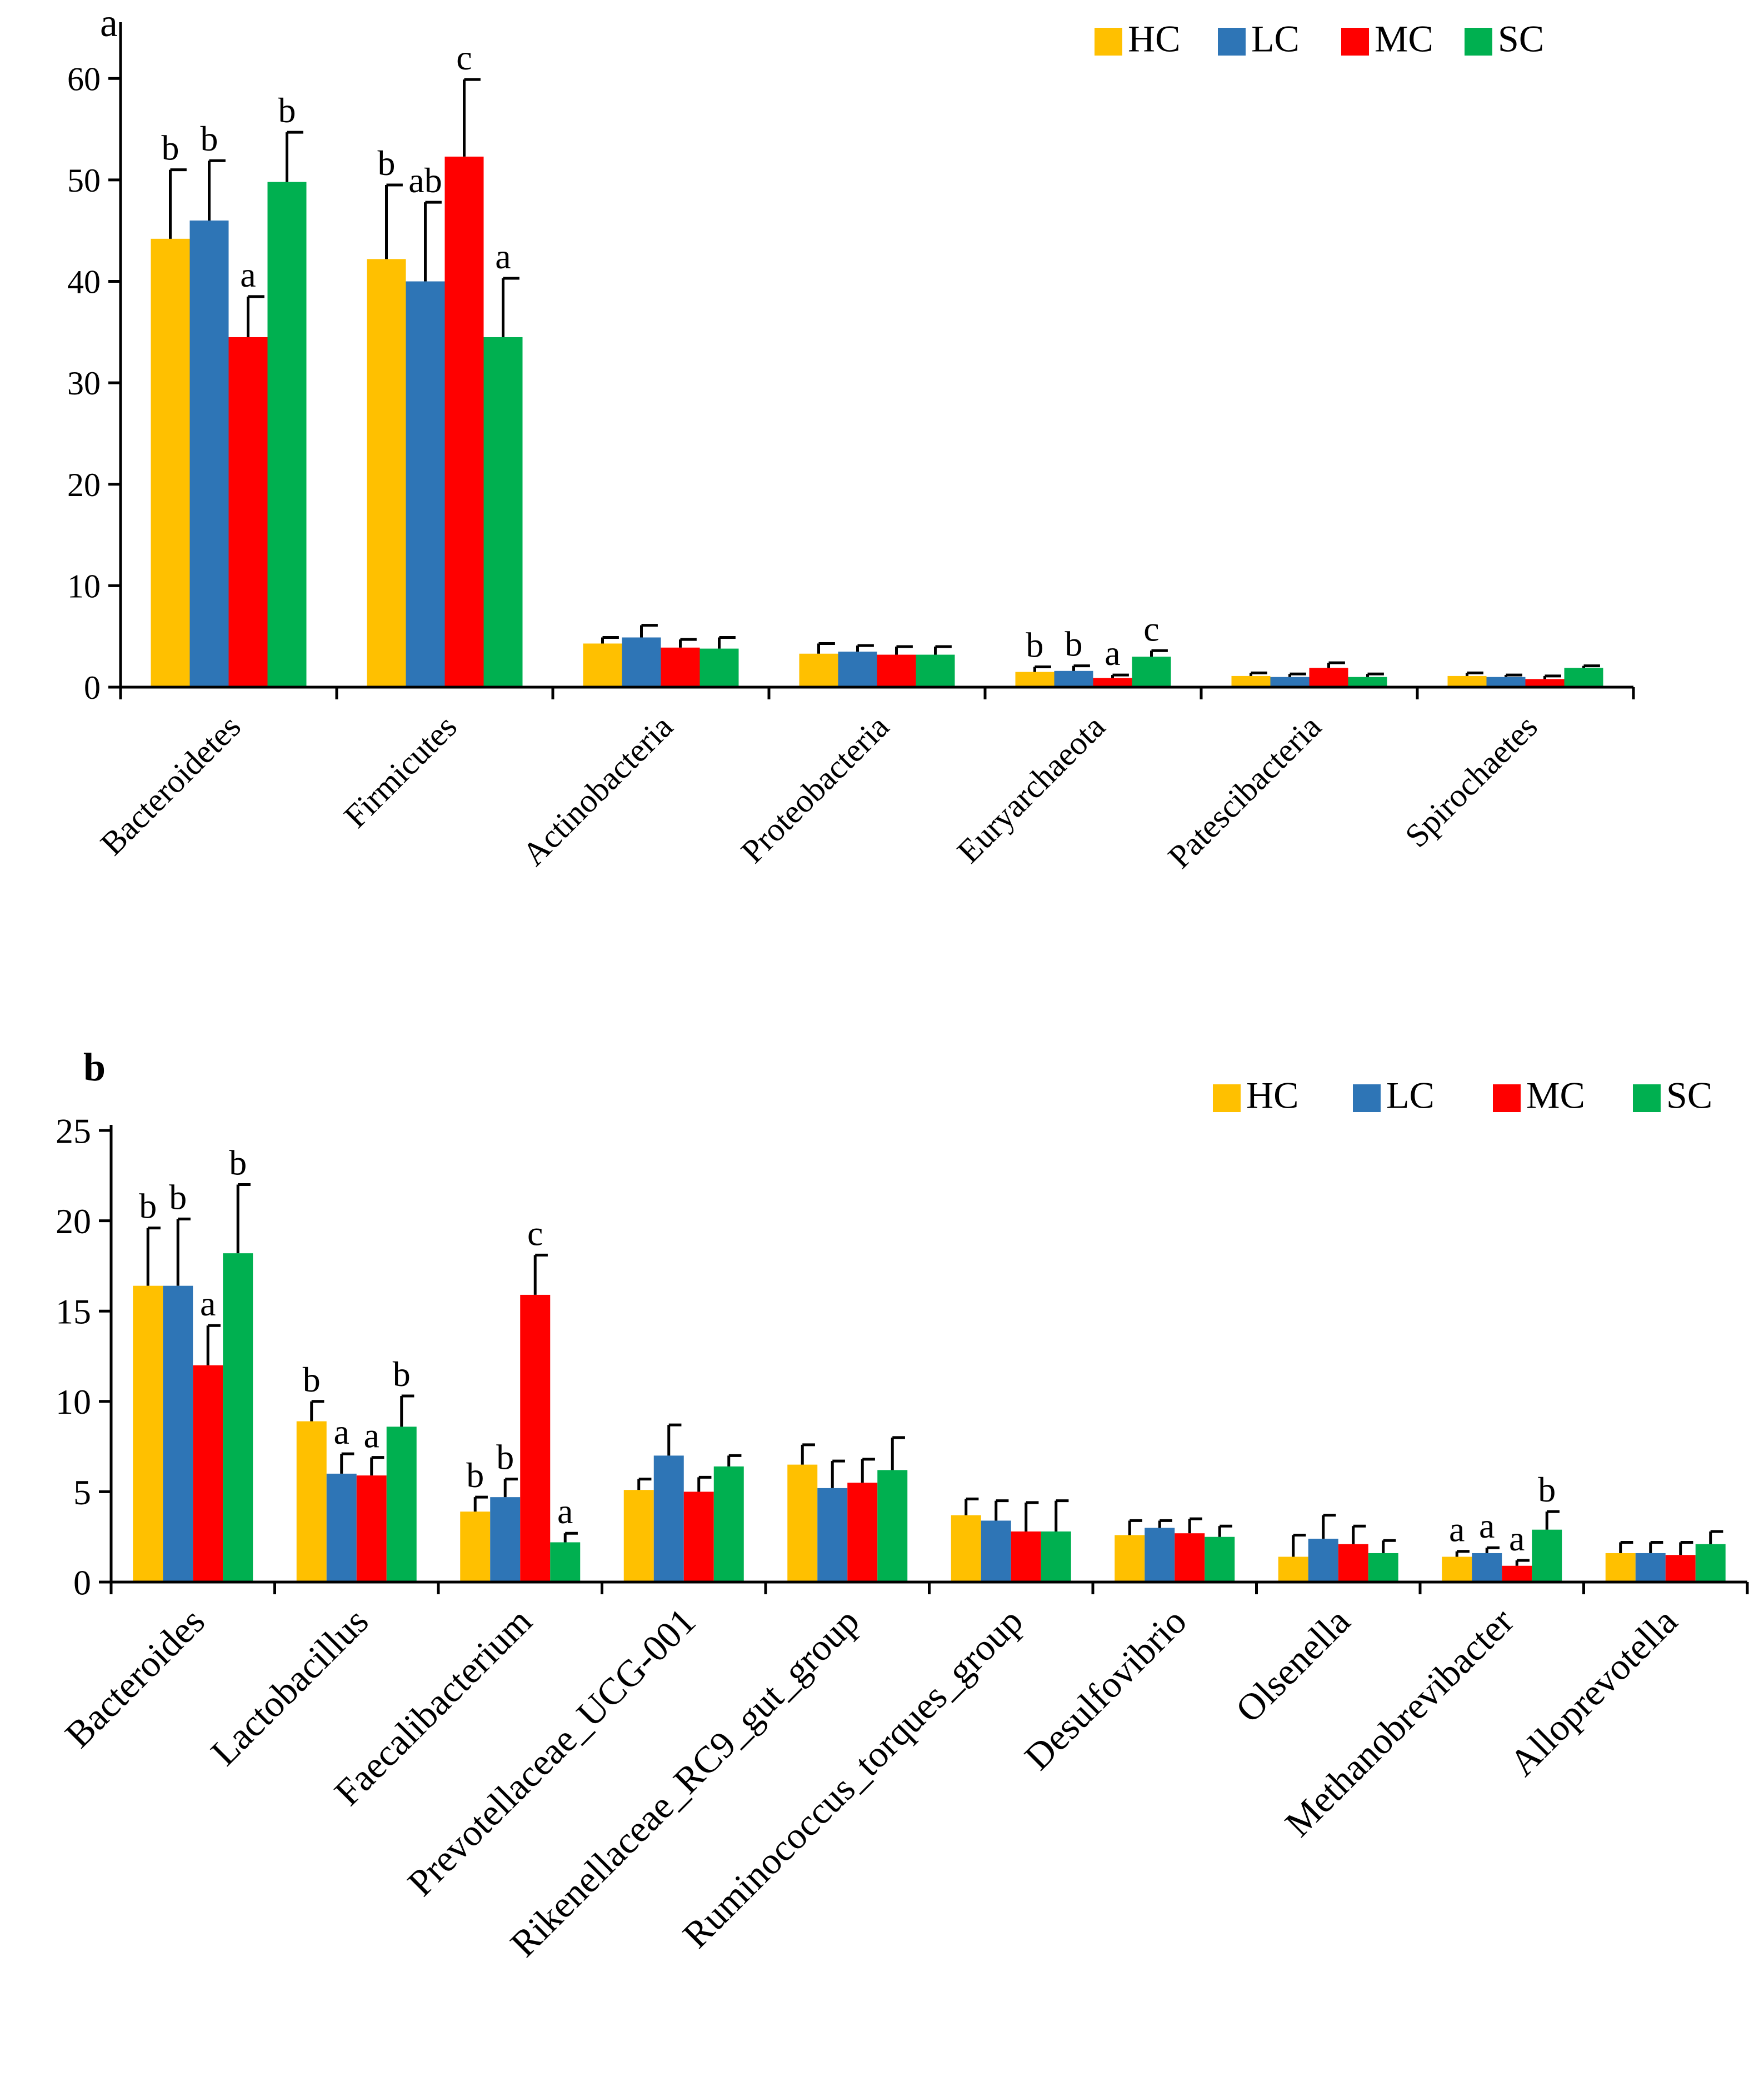 Image resolution: width=1764 pixels, height=2082 pixels. Describe the element at coordinates (94, 1067) in the screenshot. I see `panel-label: b` at that location.